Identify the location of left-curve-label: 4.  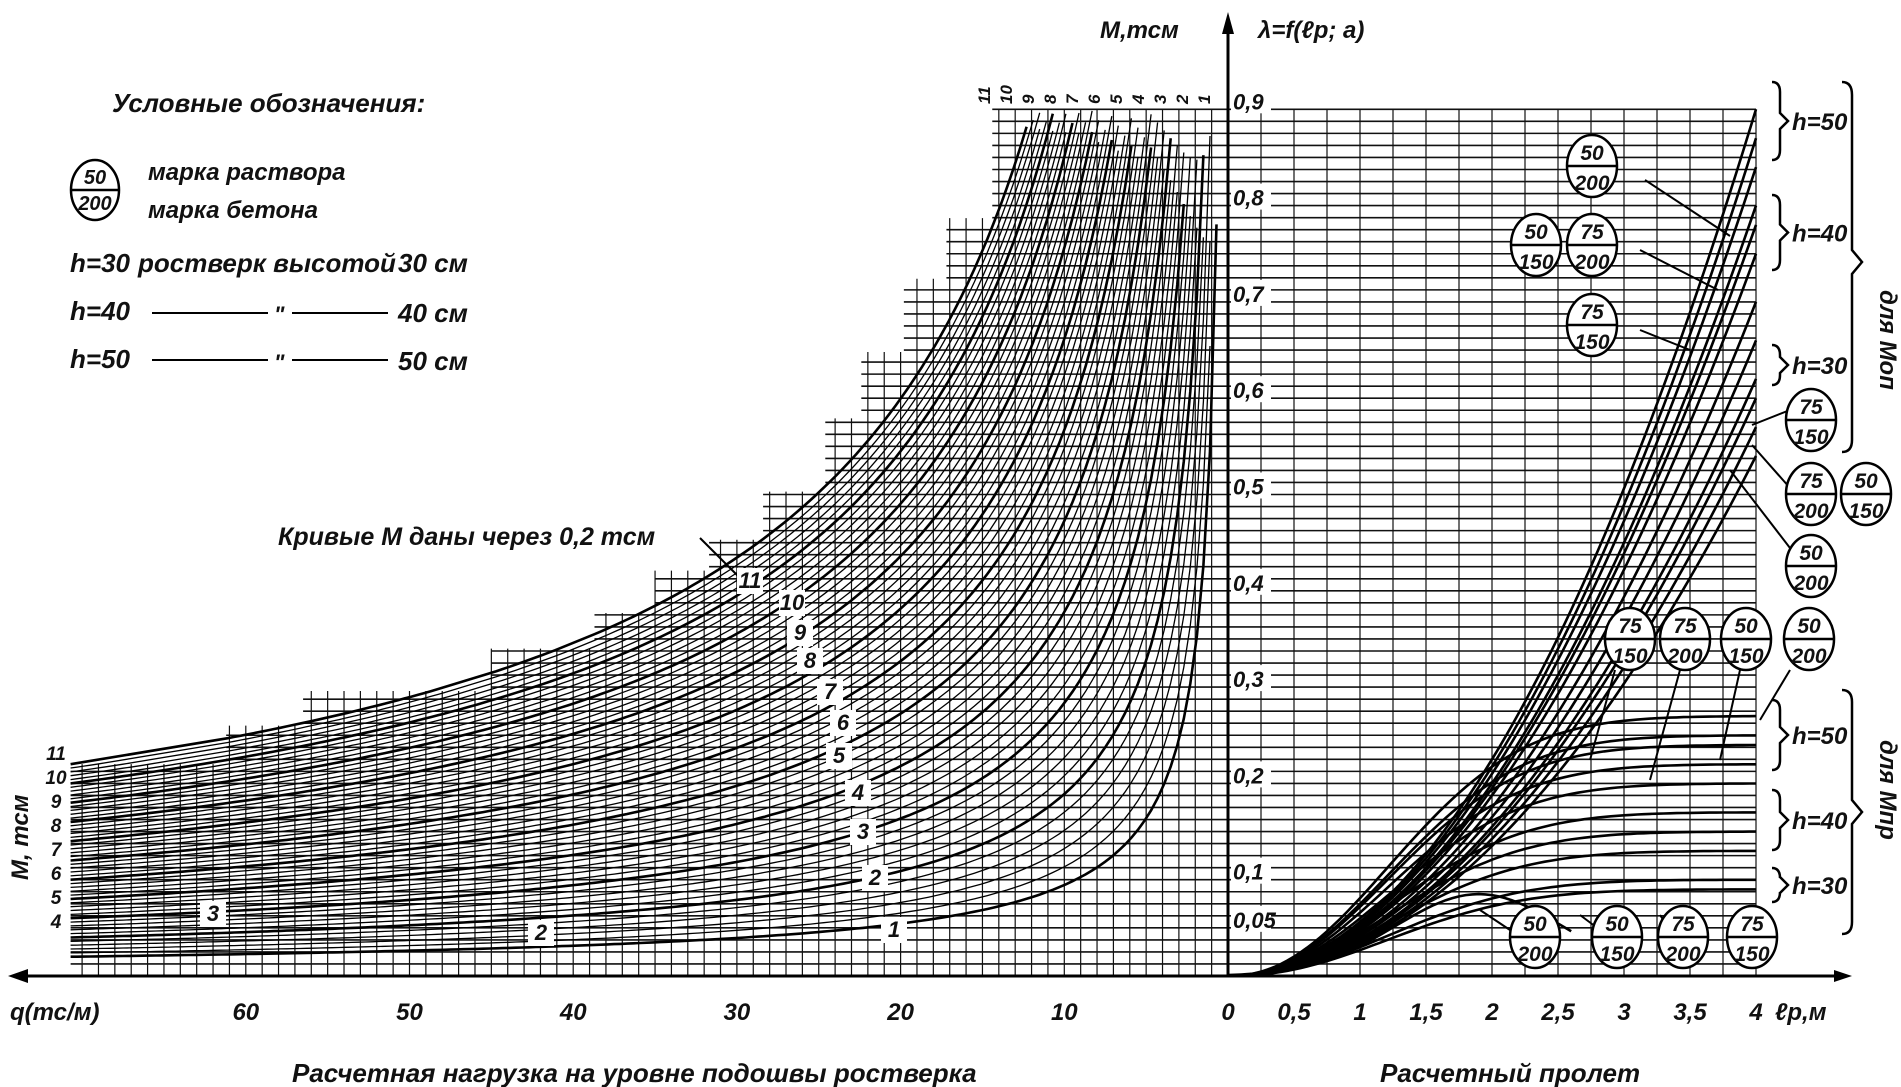
(56, 922).